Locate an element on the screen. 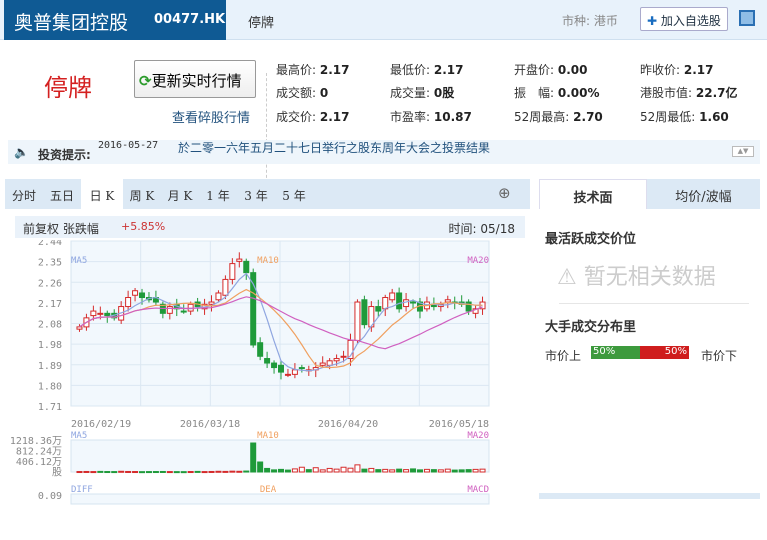 Image resolution: width=767 pixels, height=540 pixels. adjust-mode: 前复权 张跌幅 is located at coordinates (61, 229).